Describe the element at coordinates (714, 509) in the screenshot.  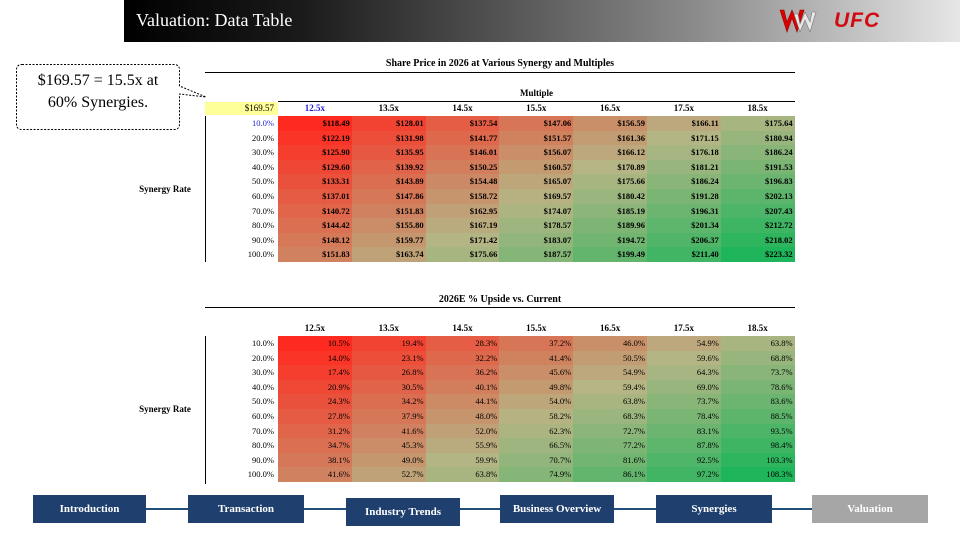
I see `nav-item-synergies: Synergies` at that location.